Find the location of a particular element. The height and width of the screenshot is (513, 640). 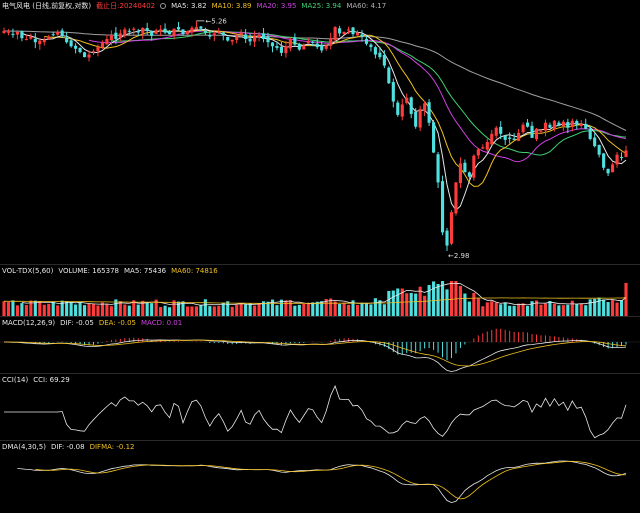

cci-panel-header: CCI(14) CCI: 69.29 is located at coordinates (36, 380).